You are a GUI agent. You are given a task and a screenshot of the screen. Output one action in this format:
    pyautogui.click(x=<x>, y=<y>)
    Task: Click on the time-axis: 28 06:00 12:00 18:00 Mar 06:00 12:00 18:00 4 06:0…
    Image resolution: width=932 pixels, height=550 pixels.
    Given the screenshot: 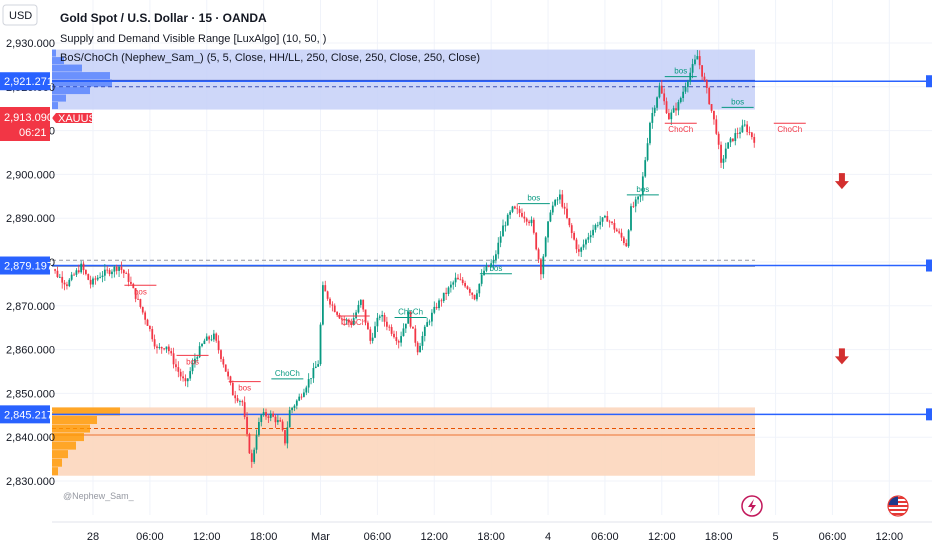 What is the action you would take?
    pyautogui.click(x=492, y=532)
    